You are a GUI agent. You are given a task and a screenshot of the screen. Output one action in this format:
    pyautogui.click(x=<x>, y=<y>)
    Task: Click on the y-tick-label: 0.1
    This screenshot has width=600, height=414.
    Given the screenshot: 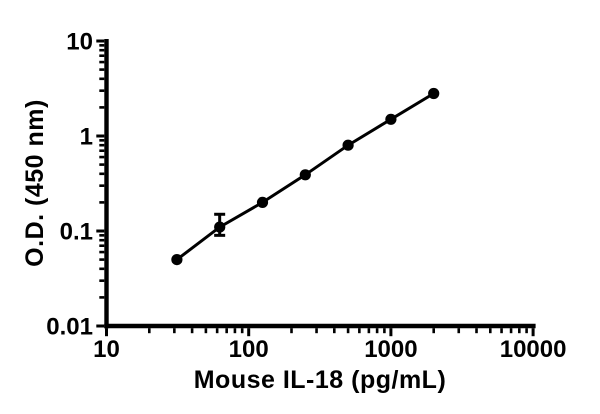 What is the action you would take?
    pyautogui.click(x=76, y=232)
    